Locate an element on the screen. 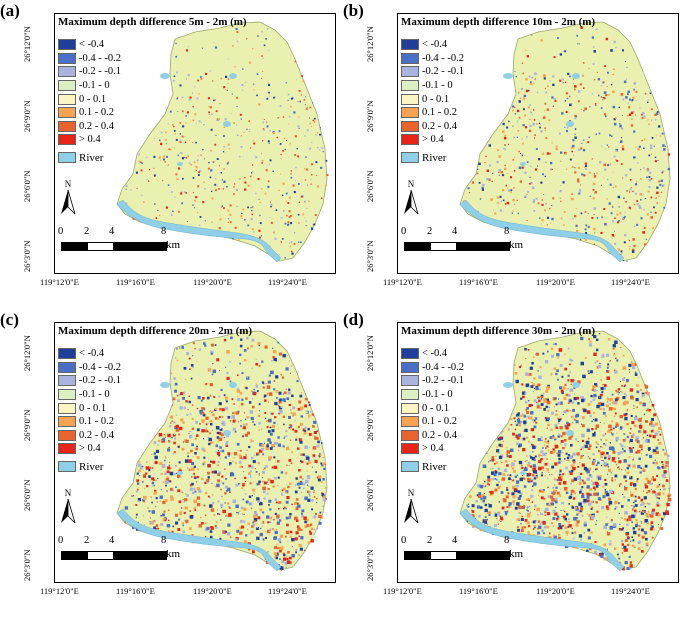  north-arrow-icon is located at coordinates (68, 511).